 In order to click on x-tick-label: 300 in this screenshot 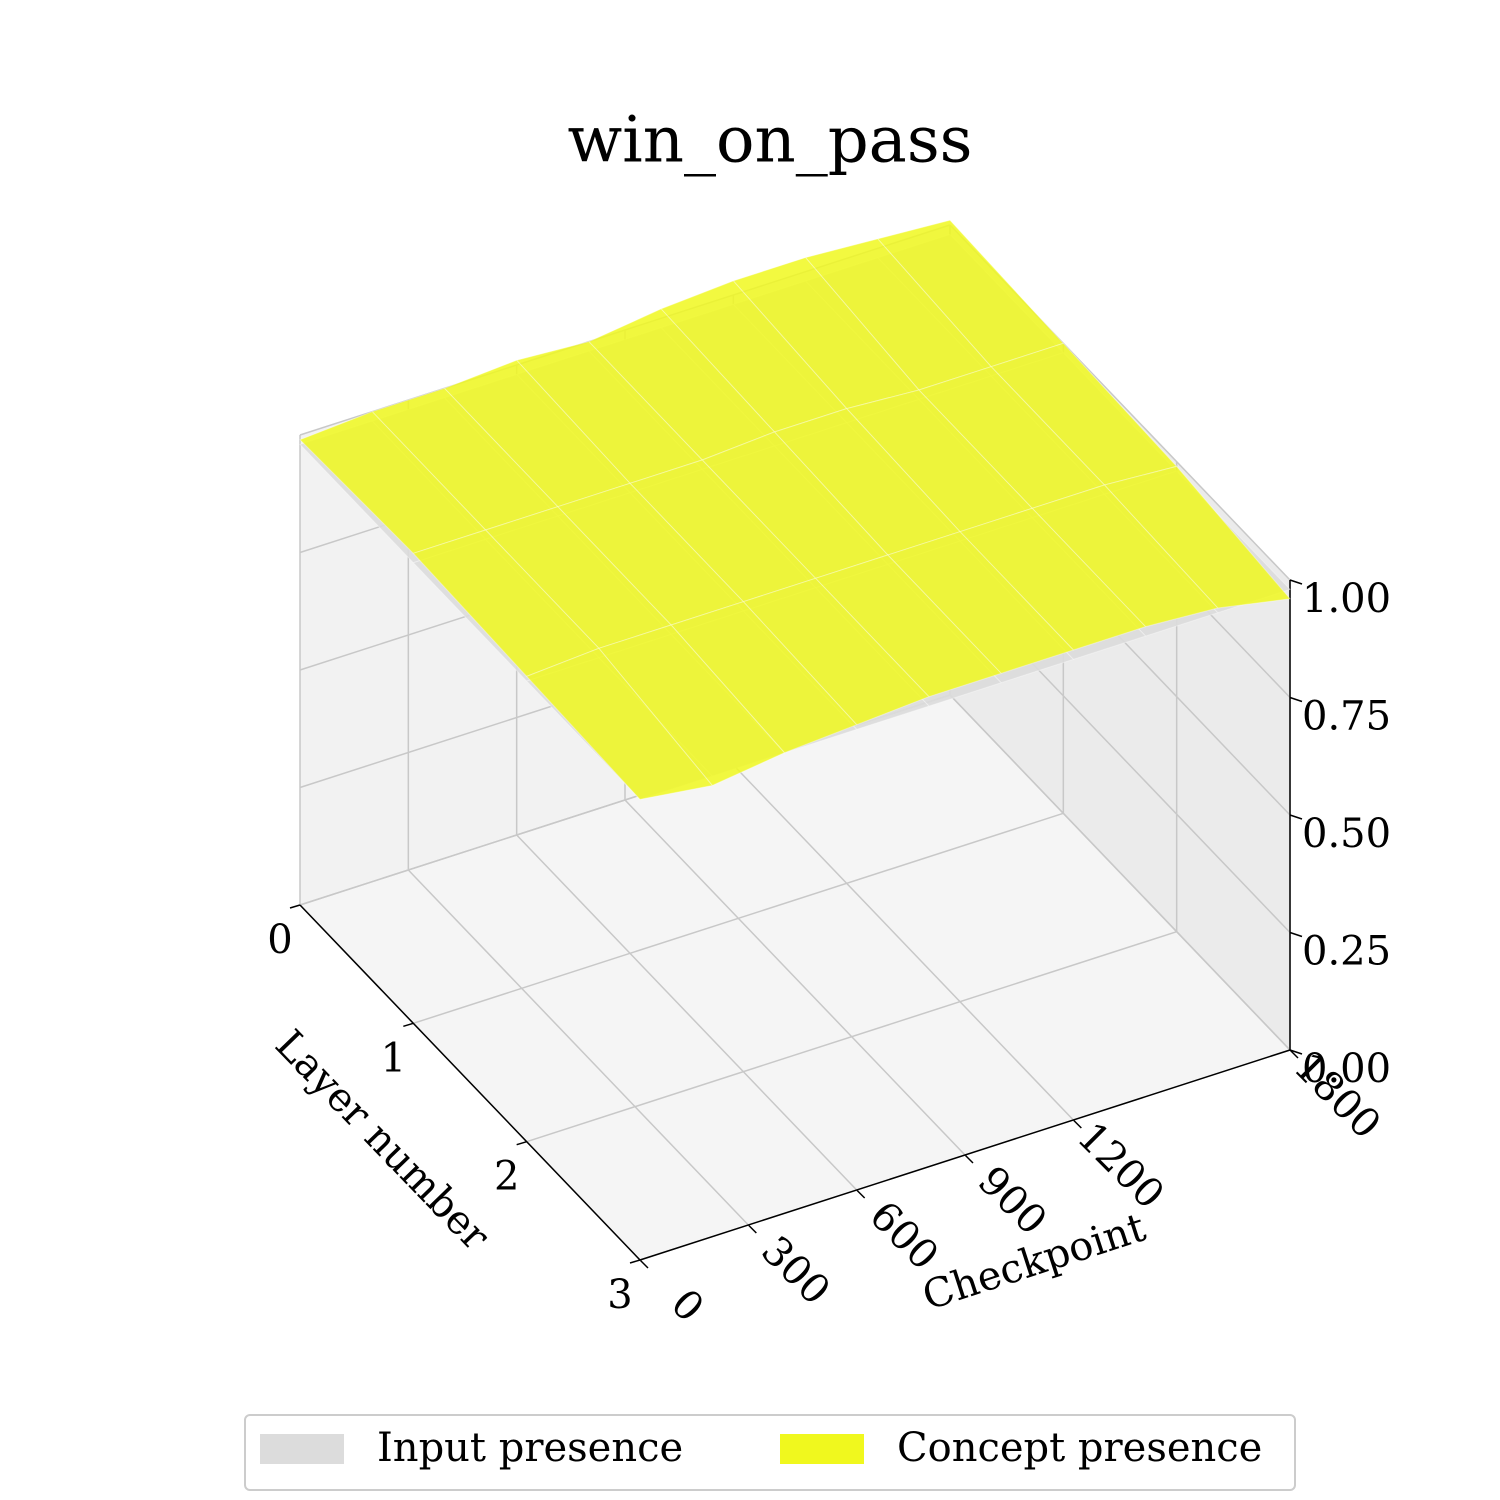, I will do `click(795, 1271)`.